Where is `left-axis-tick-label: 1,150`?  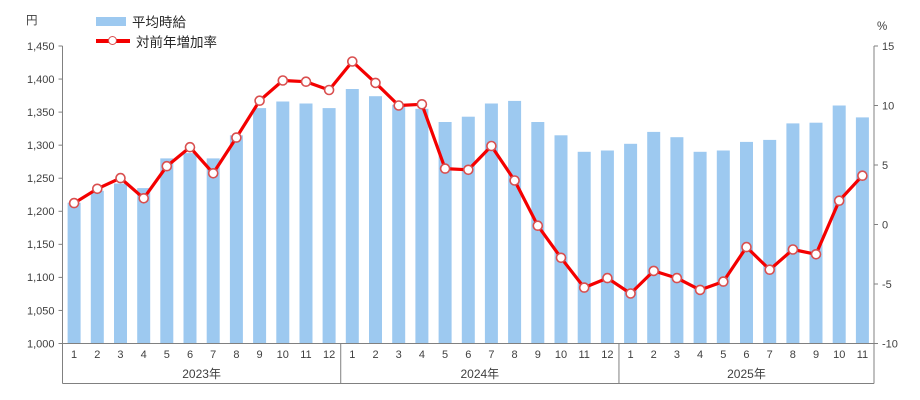
left-axis-tick-label: 1,150 is located at coordinates (41, 245).